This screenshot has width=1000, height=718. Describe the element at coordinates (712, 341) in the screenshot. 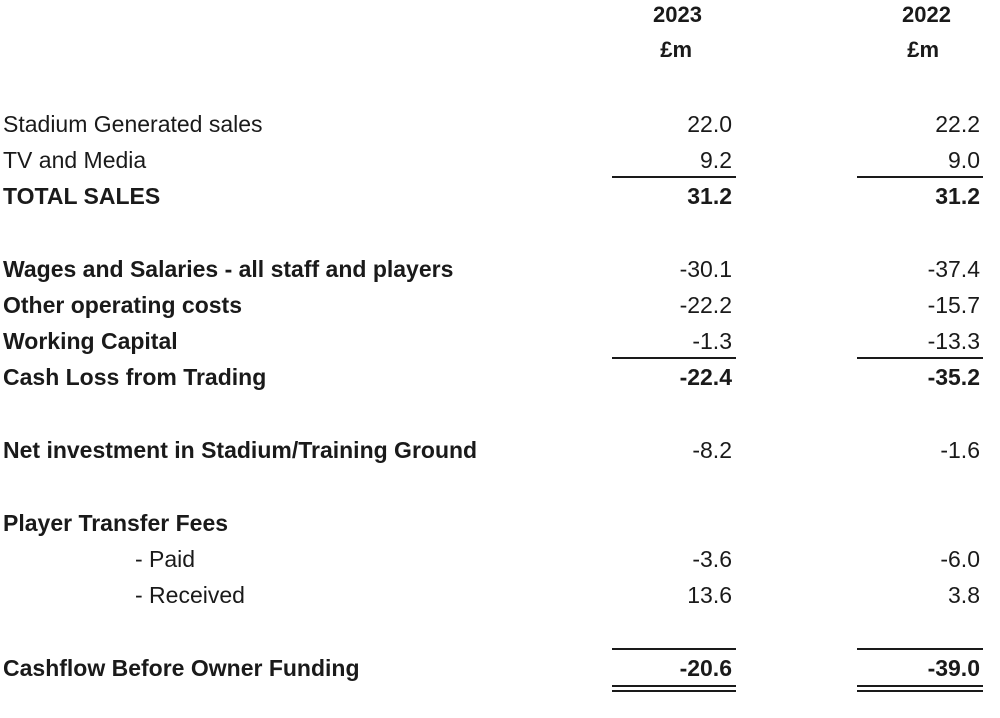

I see `value-2023: -1.3` at that location.